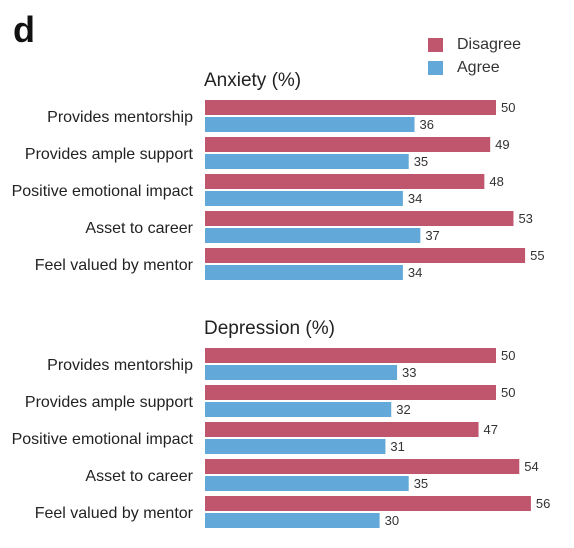 The image size is (574, 548). Describe the element at coordinates (350, 107) in the screenshot. I see `anxiety-bar-disagree-provides-mentorship` at that location.